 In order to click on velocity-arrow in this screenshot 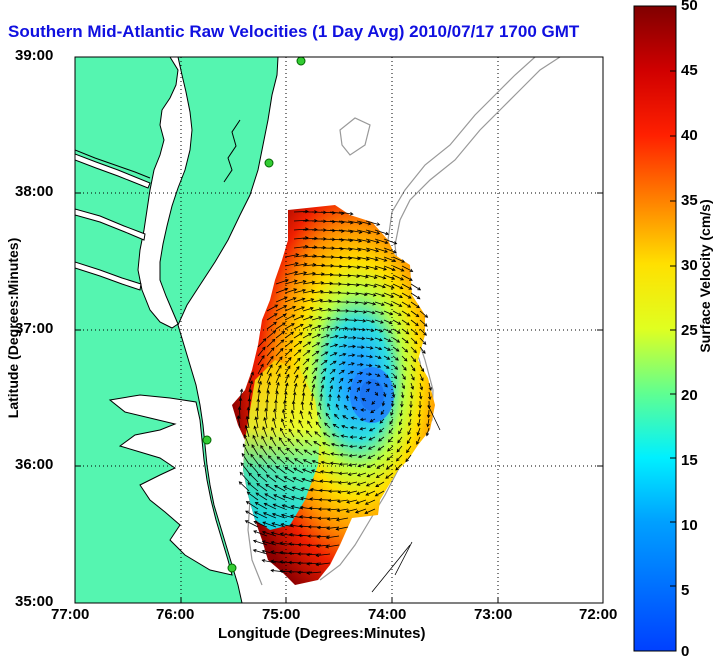, I will do `click(305, 572)`.